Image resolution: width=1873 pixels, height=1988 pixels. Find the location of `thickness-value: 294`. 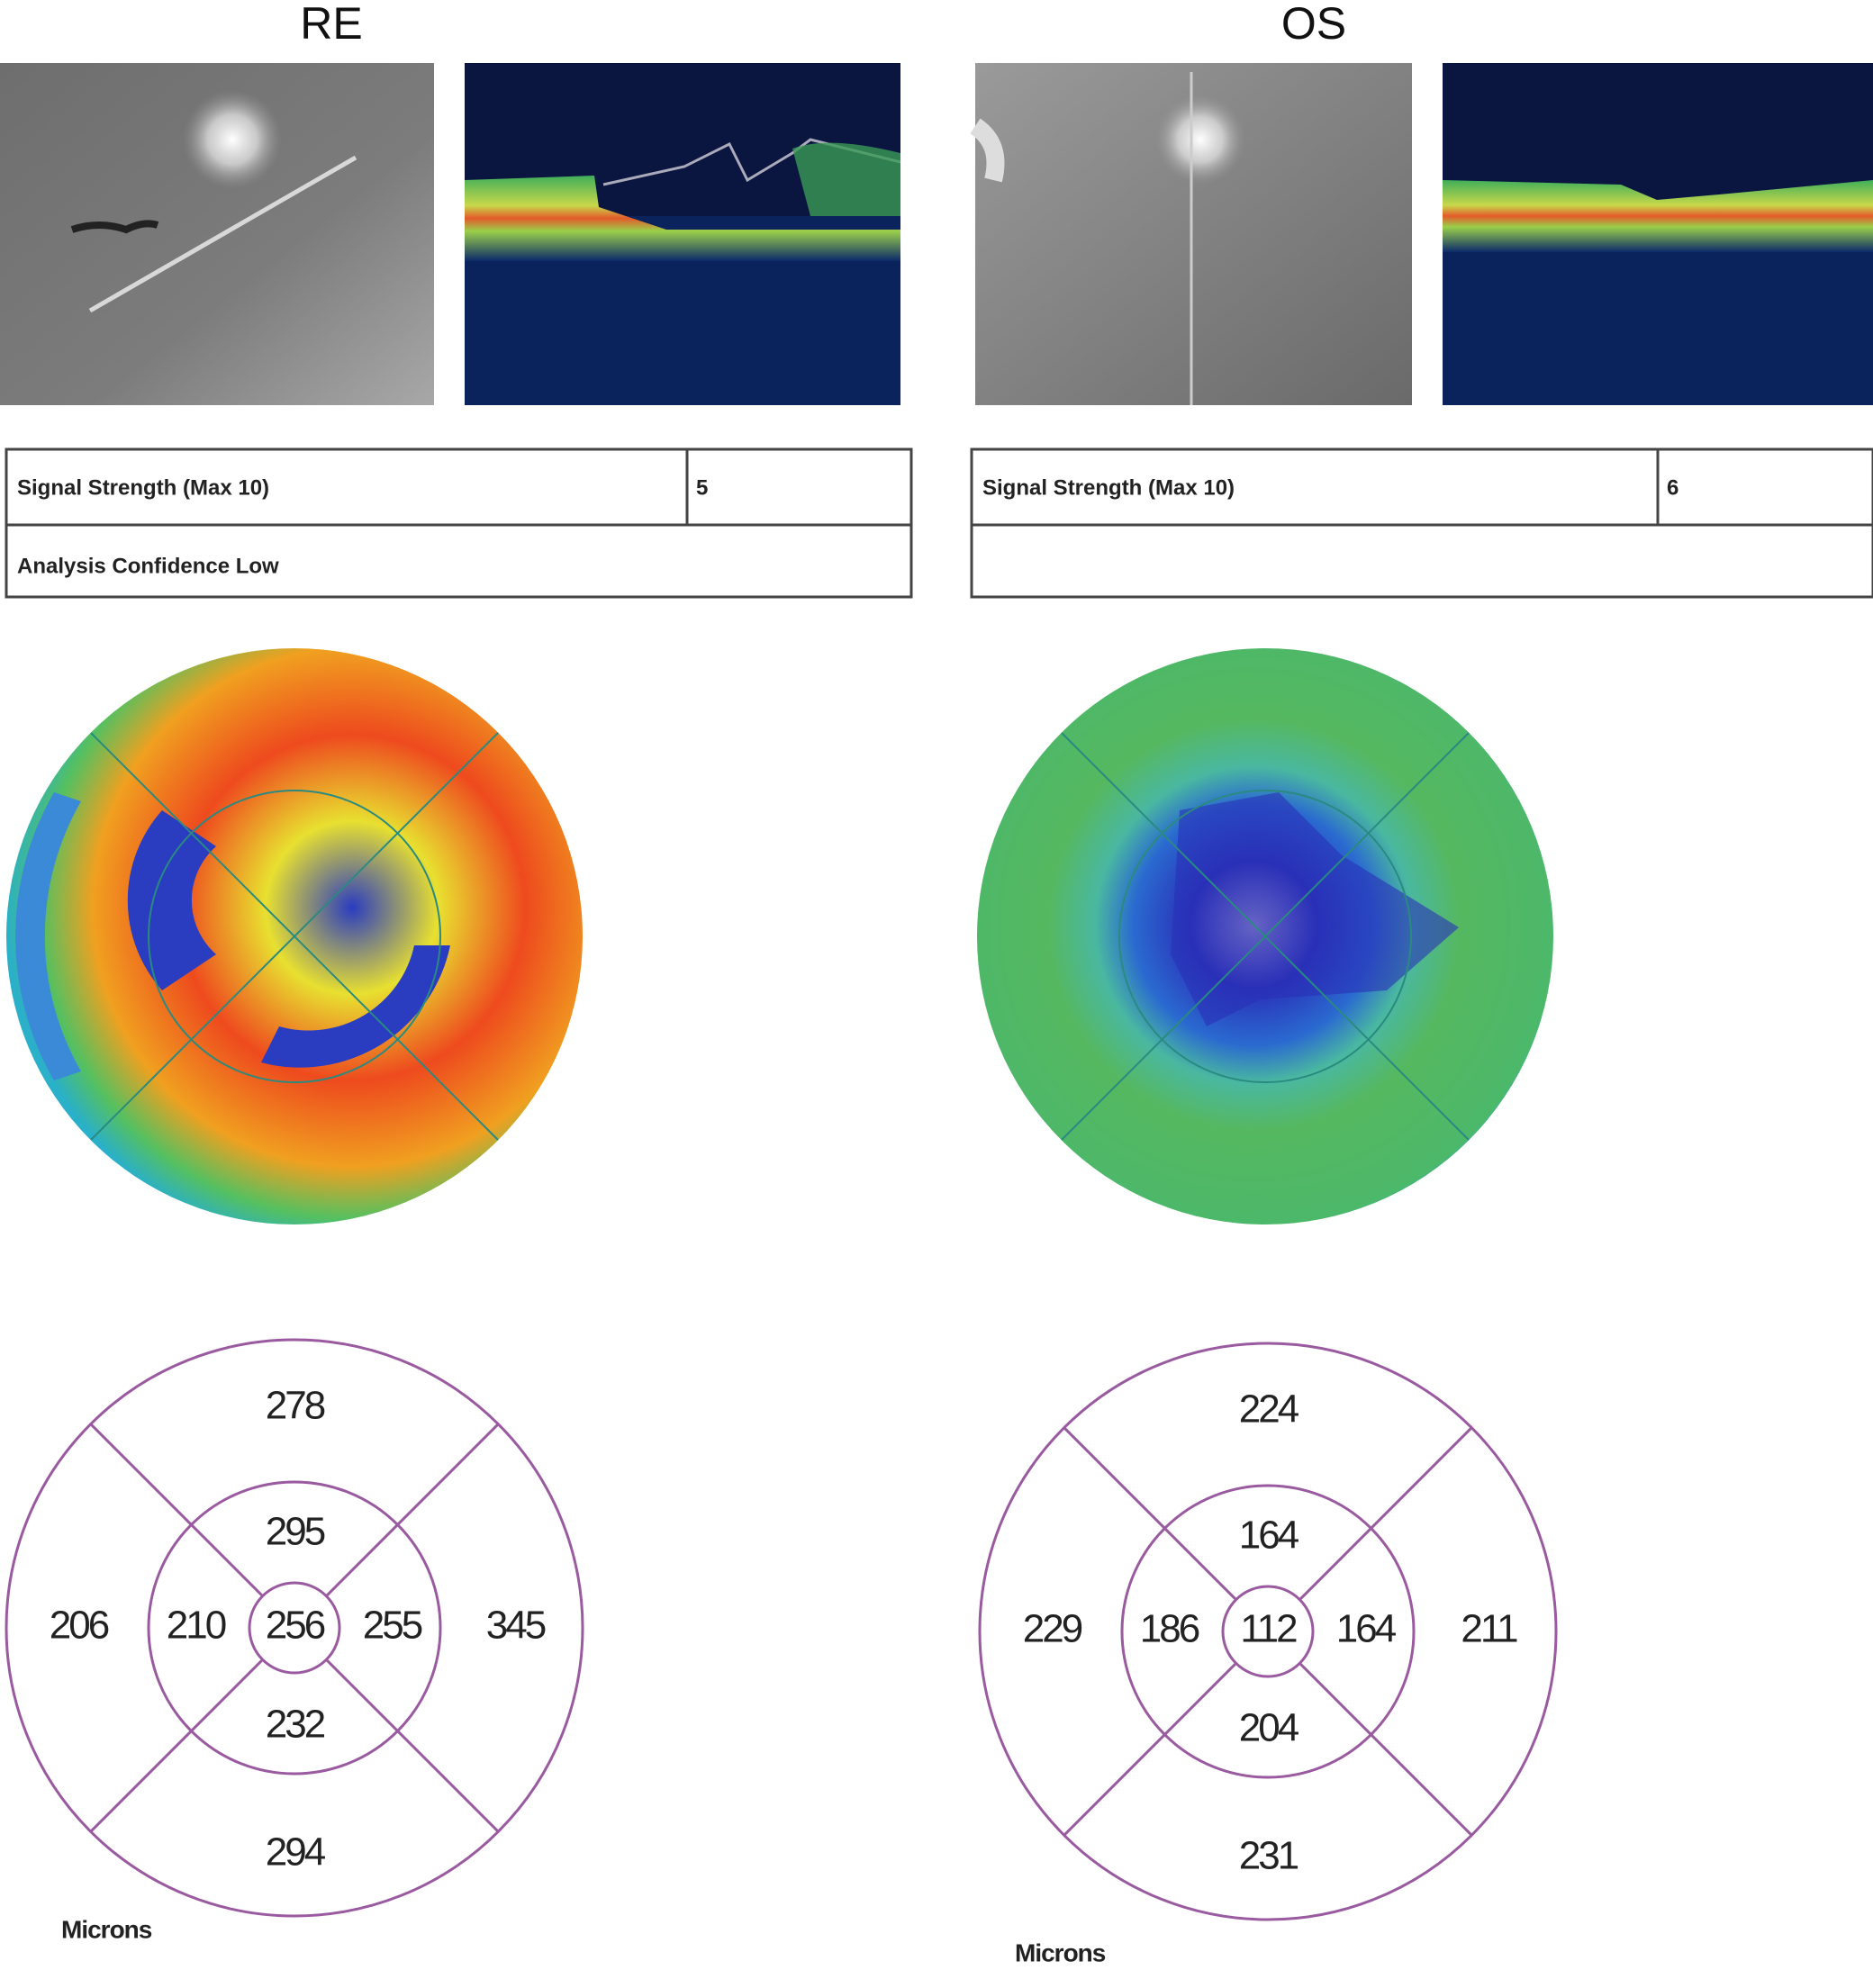

thickness-value: 294 is located at coordinates (296, 1852).